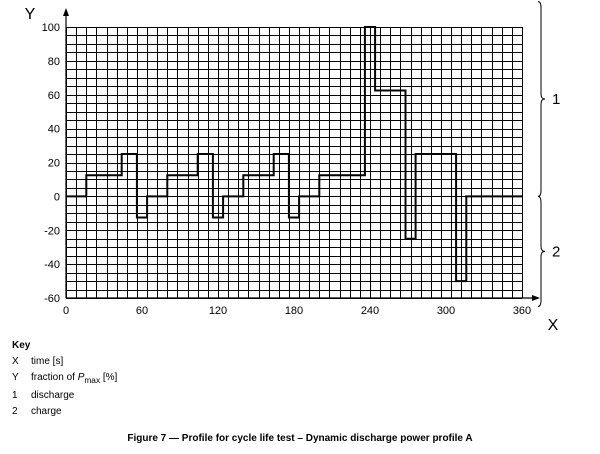  I want to click on x-tick-label: 360, so click(522, 311).